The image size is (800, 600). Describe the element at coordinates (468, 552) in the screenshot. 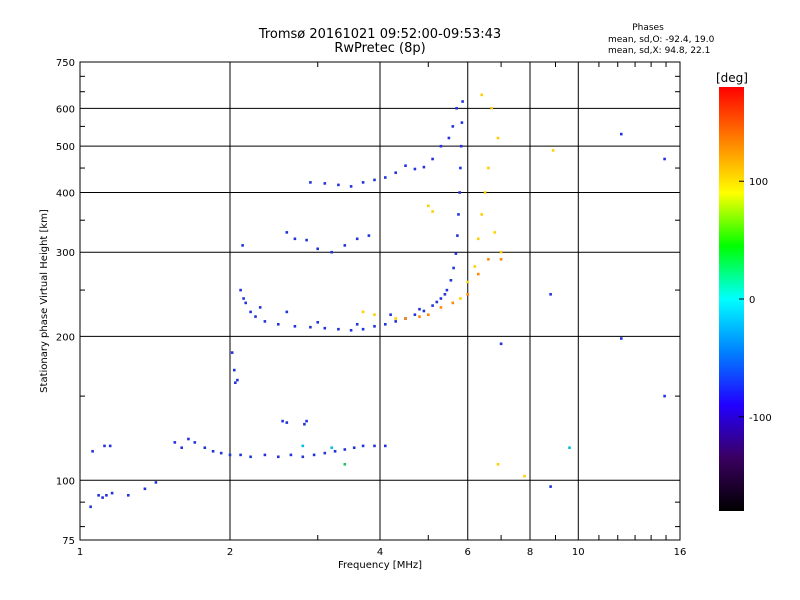

I see `x-tick-label: 6` at that location.